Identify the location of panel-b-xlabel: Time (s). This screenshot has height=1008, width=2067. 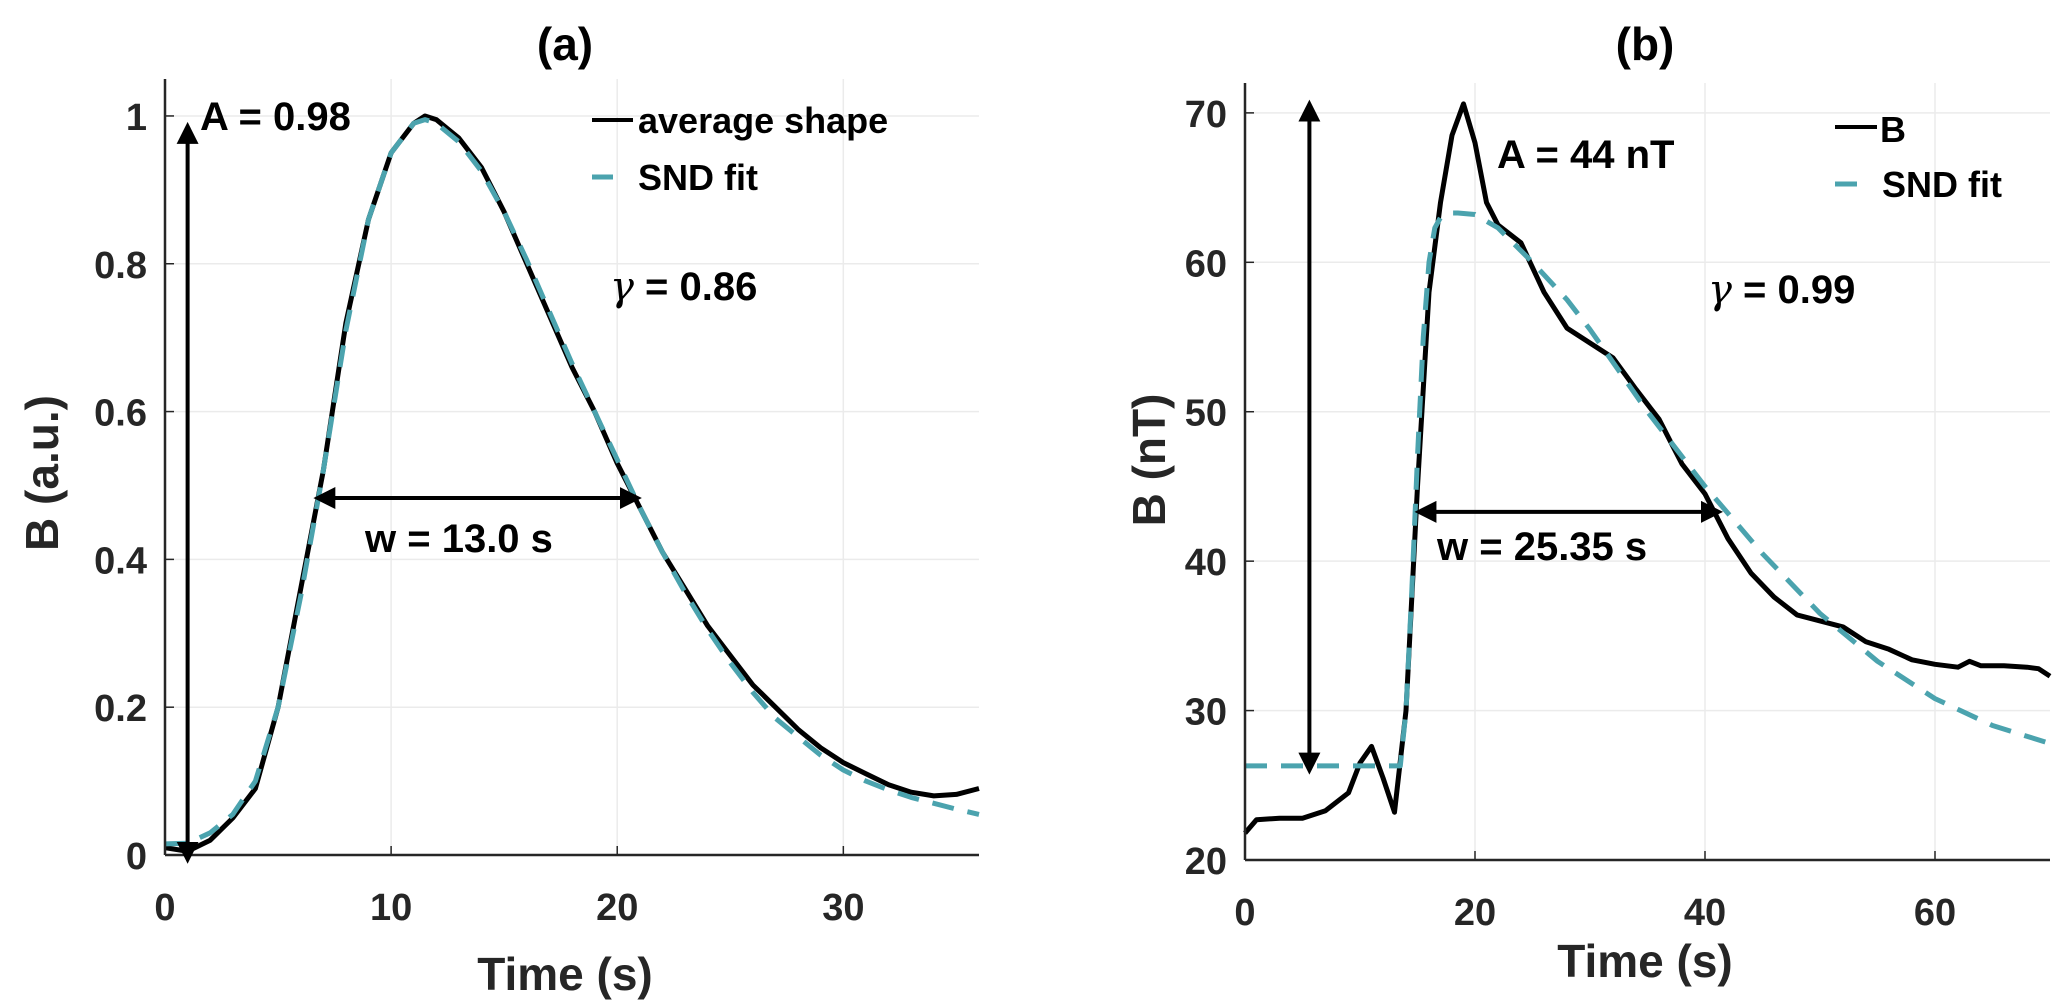
(1645, 961).